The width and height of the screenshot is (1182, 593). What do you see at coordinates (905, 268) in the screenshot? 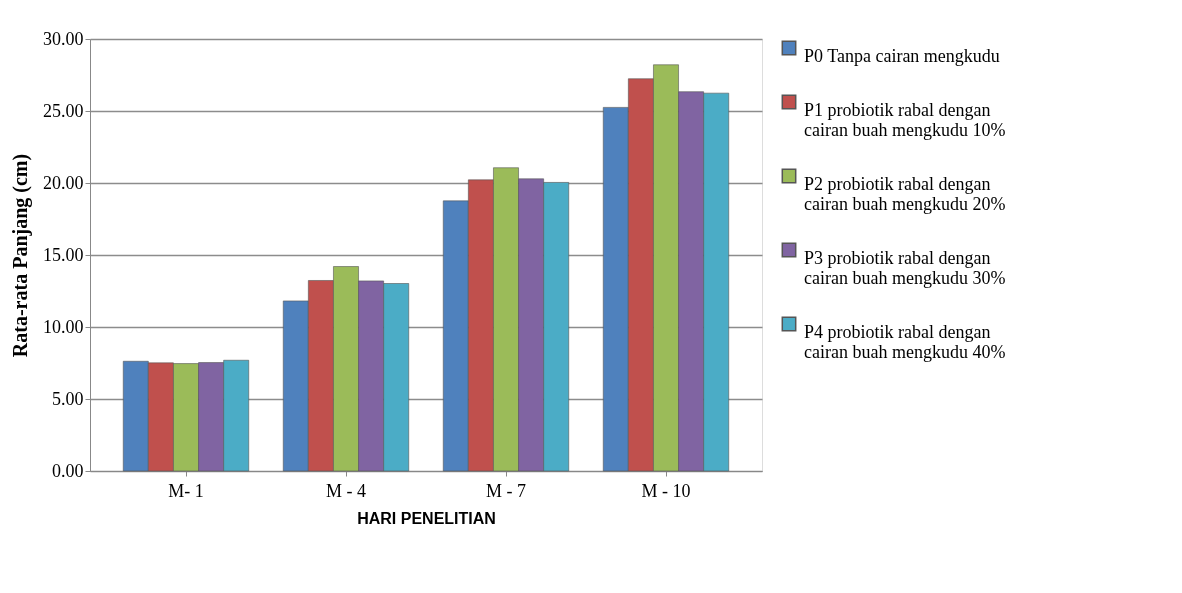
I see `legend-label: P3 probiotik rabal dengan cairan buah mengkudu 30%` at bounding box center [905, 268].